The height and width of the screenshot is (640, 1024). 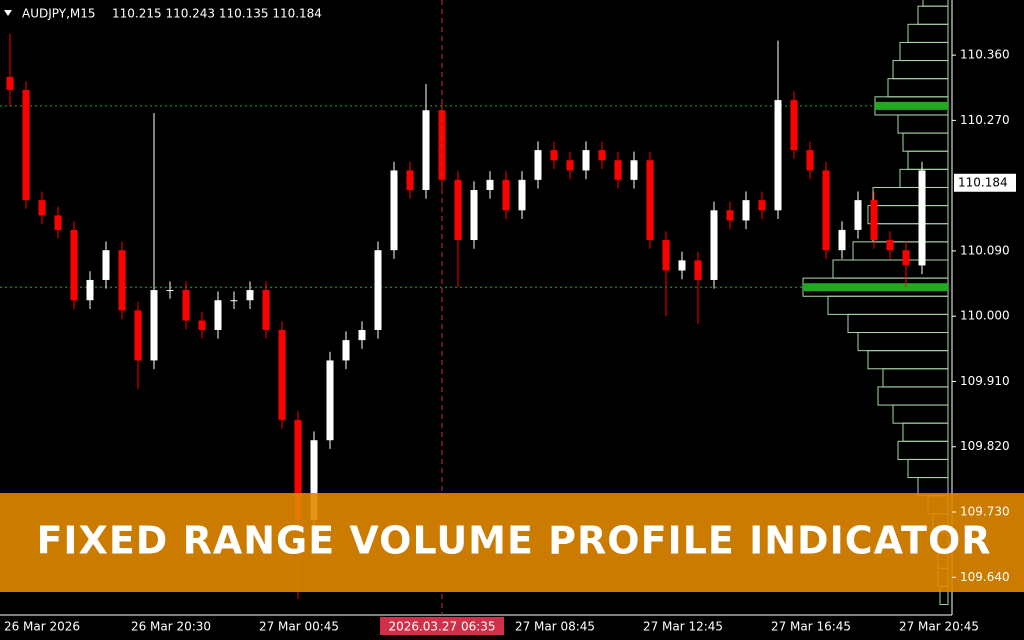 What do you see at coordinates (985, 381) in the screenshot?
I see `y-tick-label: 109.910` at bounding box center [985, 381].